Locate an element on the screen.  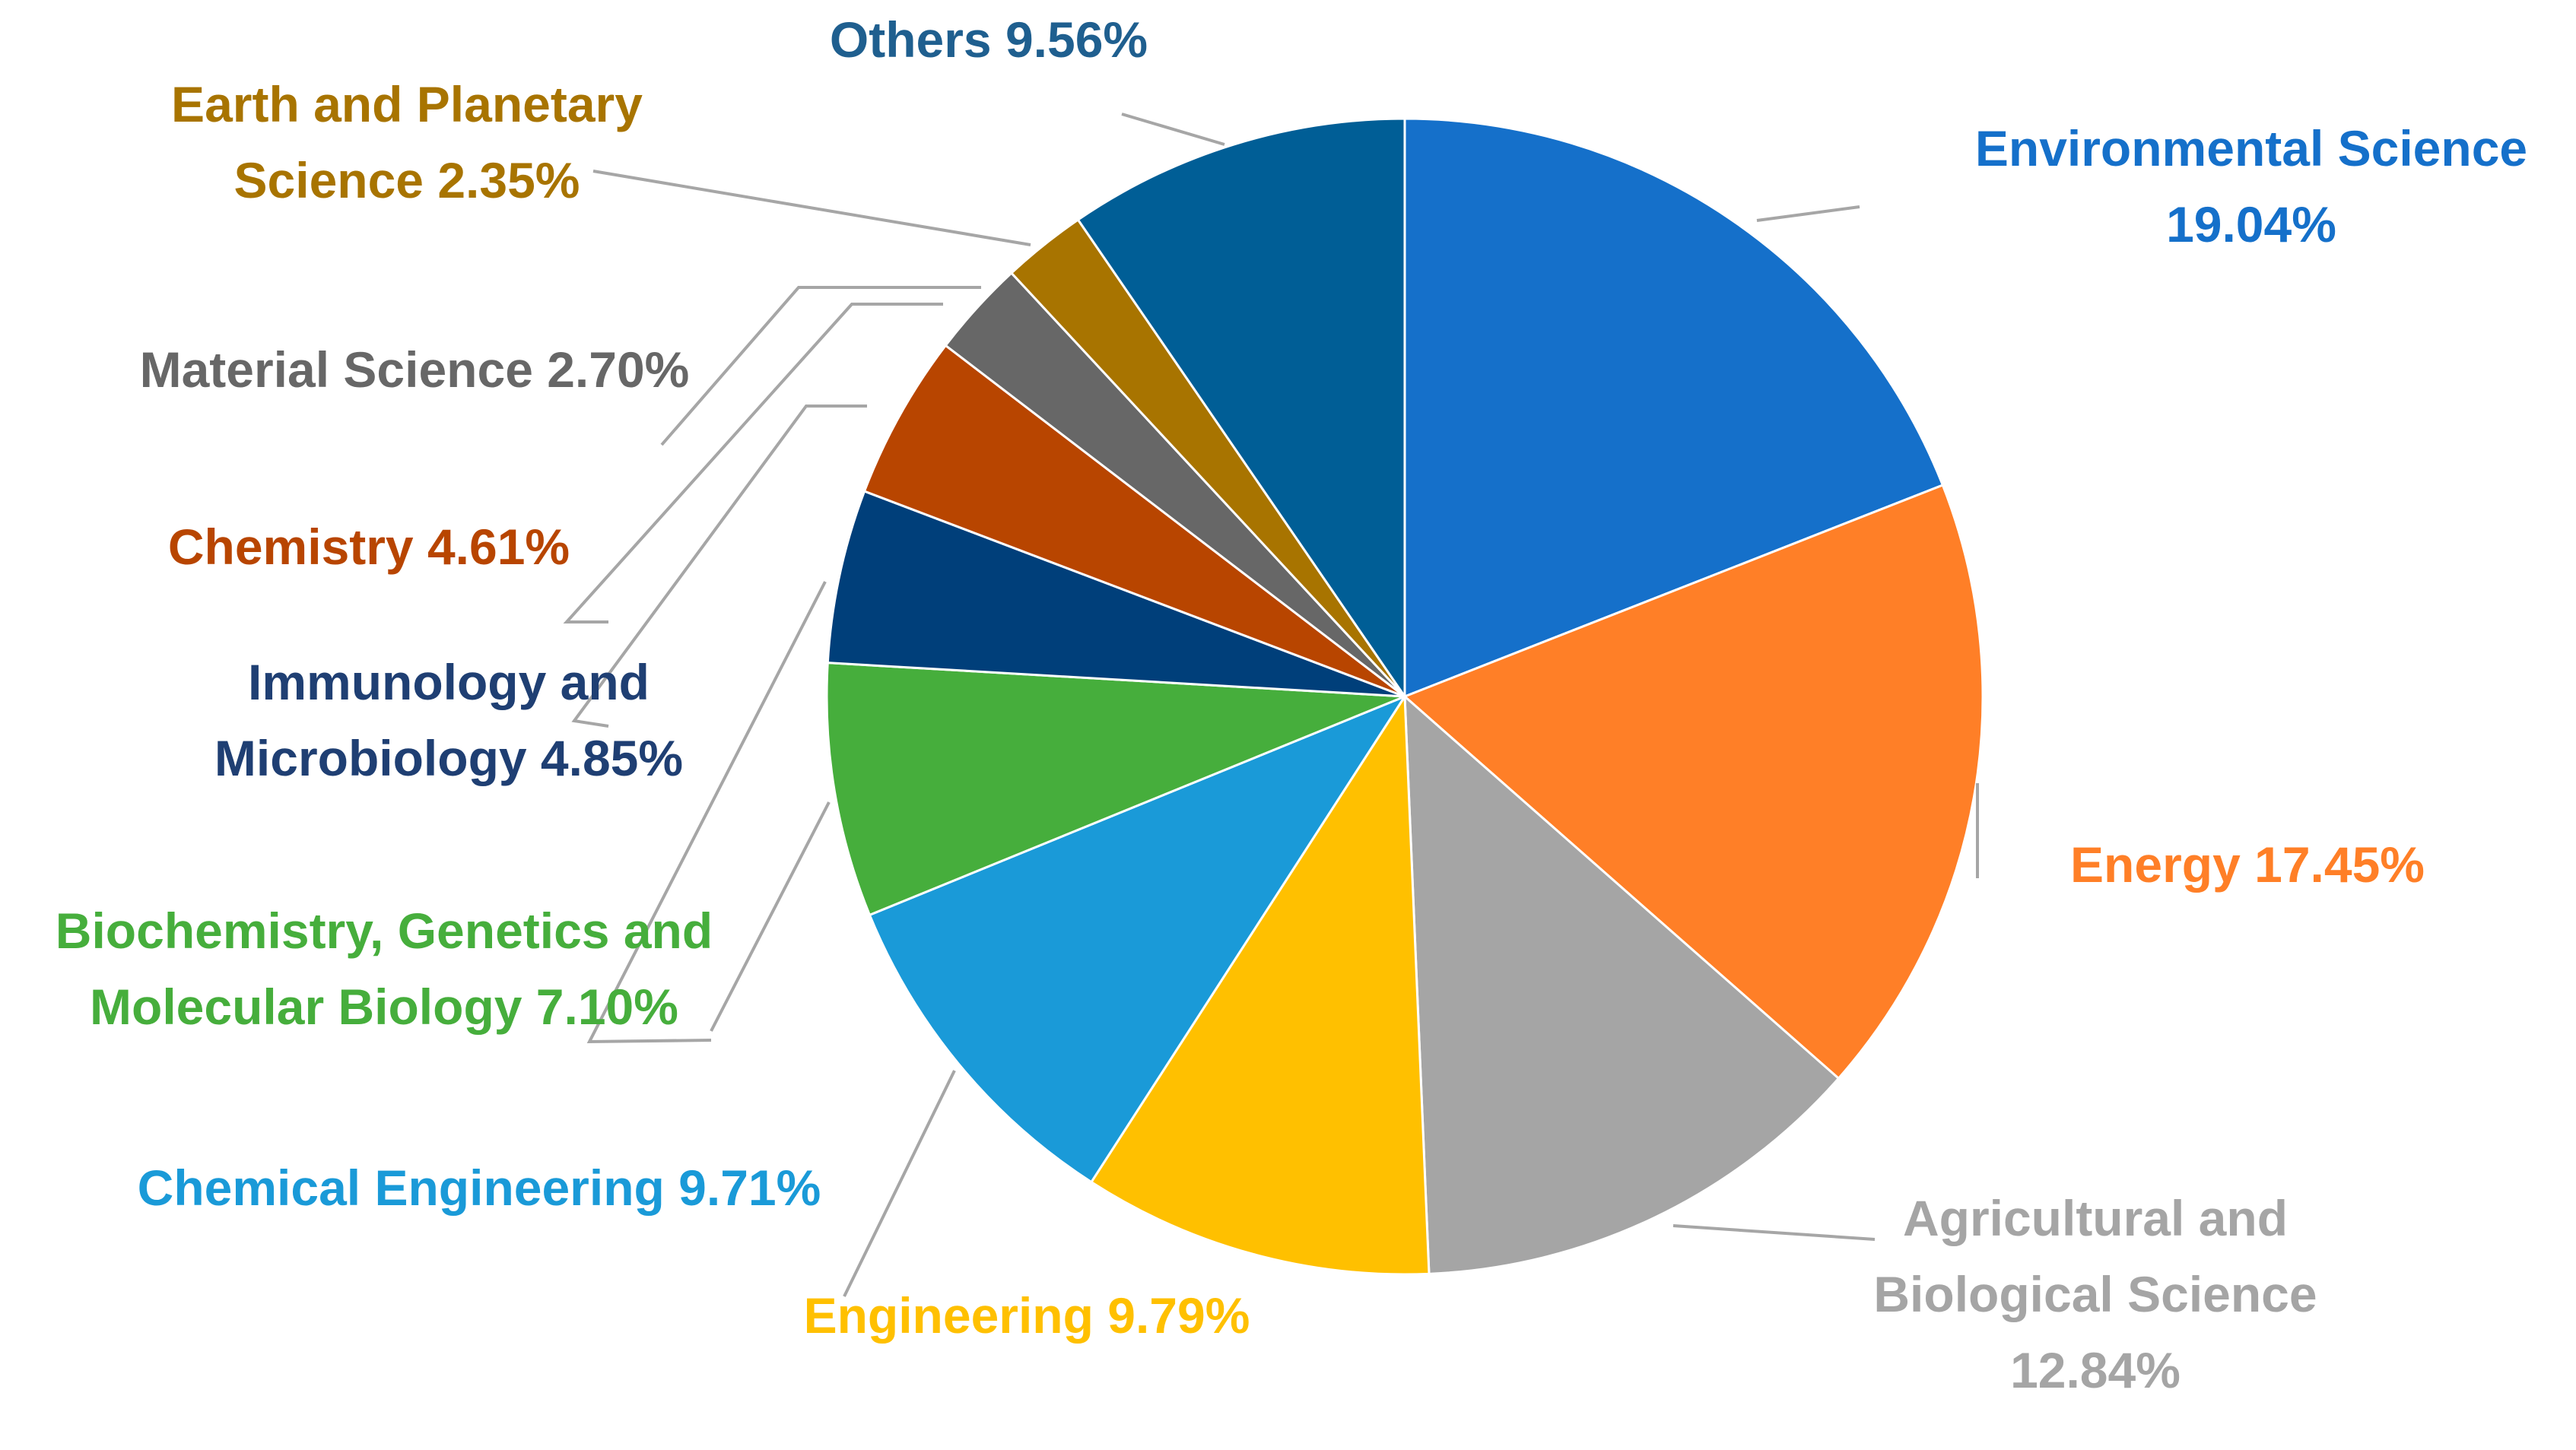
data-label-line: Engineering 9.79% is located at coordinates (1027, 1315).